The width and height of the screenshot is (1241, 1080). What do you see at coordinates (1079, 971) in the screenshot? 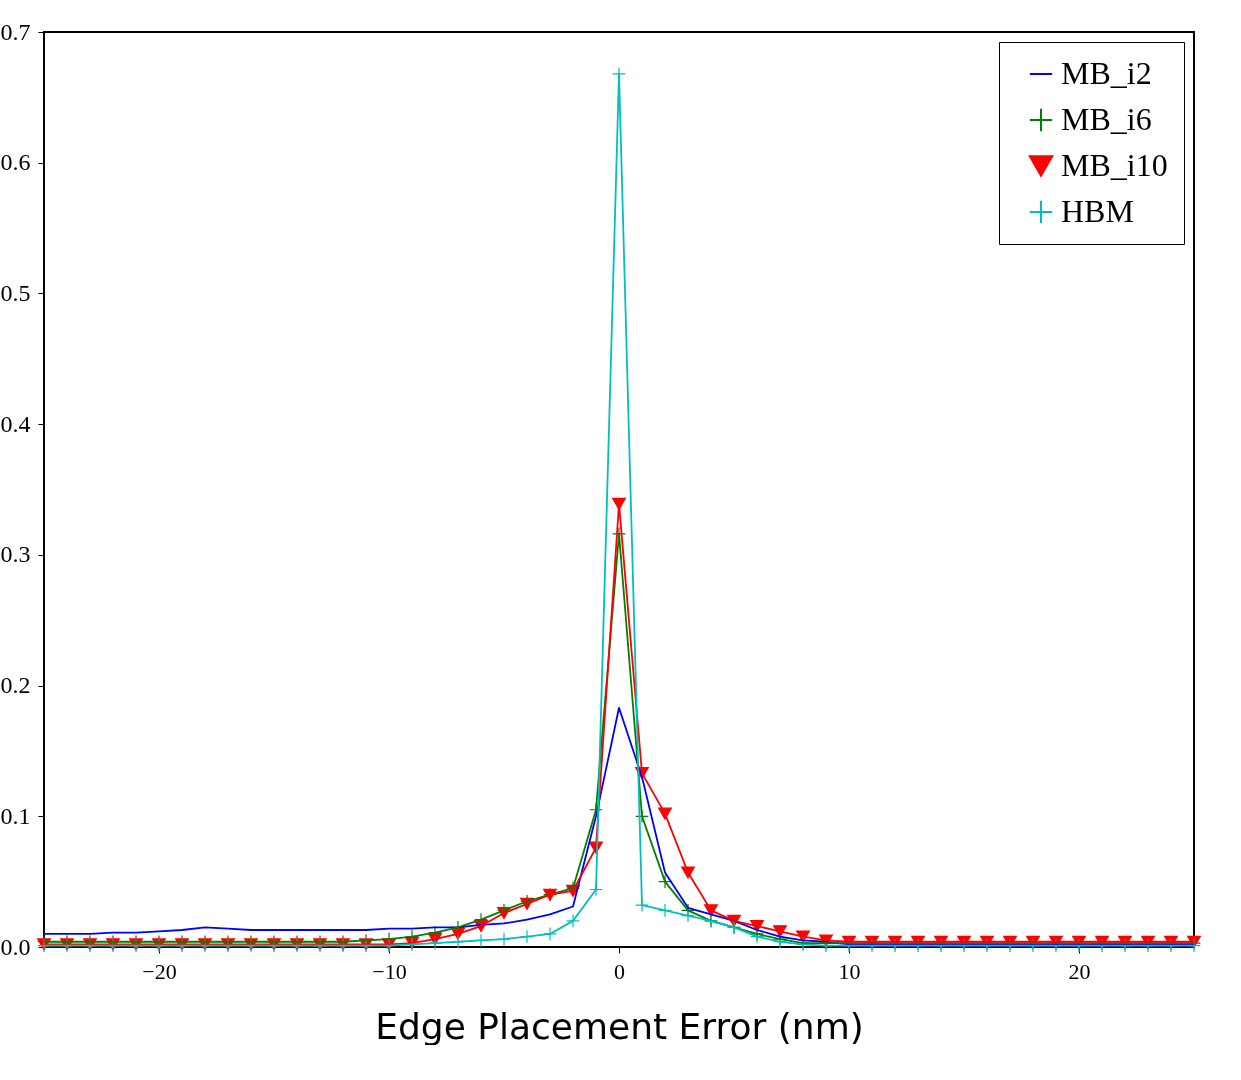
I see `x-tick-label: 20` at bounding box center [1079, 971].